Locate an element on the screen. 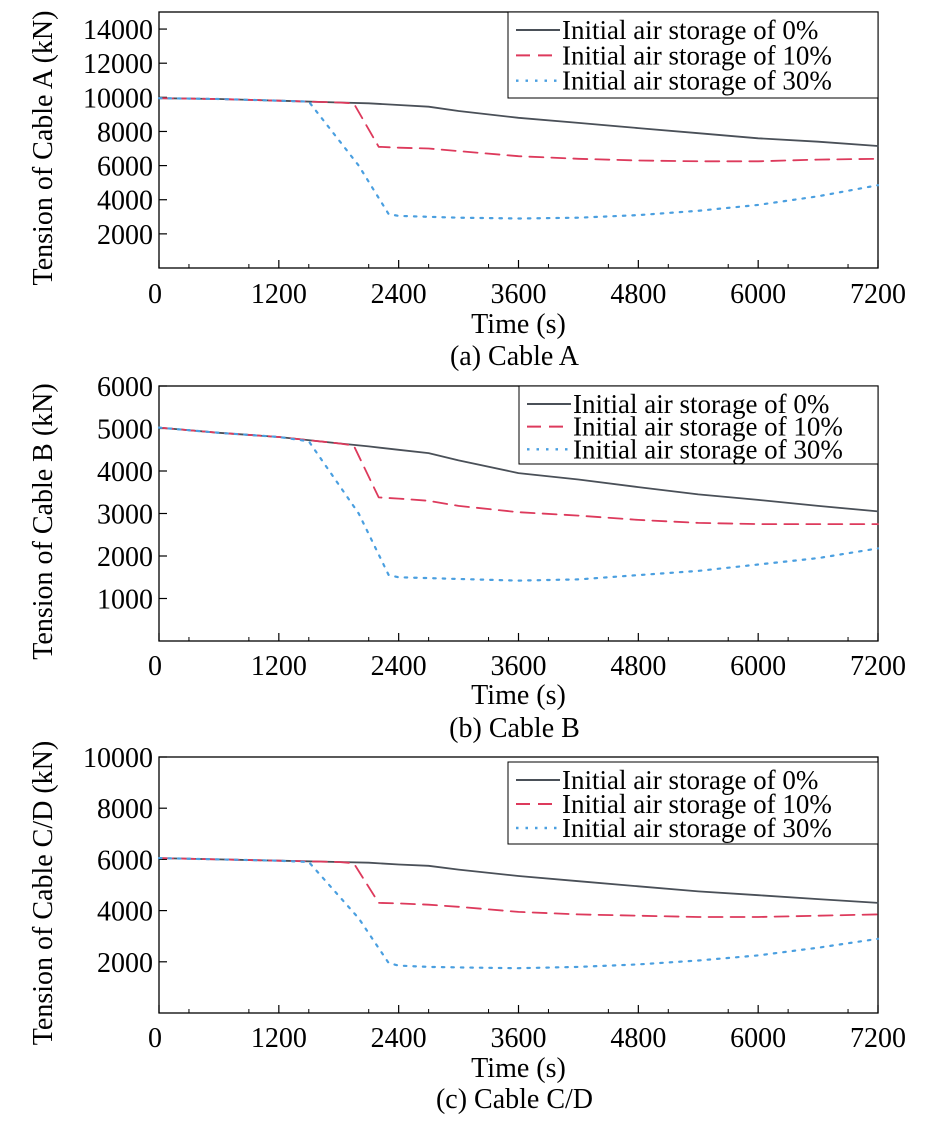 Image resolution: width=946 pixels, height=1125 pixels. panel-caption: (c) Cable C/D is located at coordinates (514, 1099).